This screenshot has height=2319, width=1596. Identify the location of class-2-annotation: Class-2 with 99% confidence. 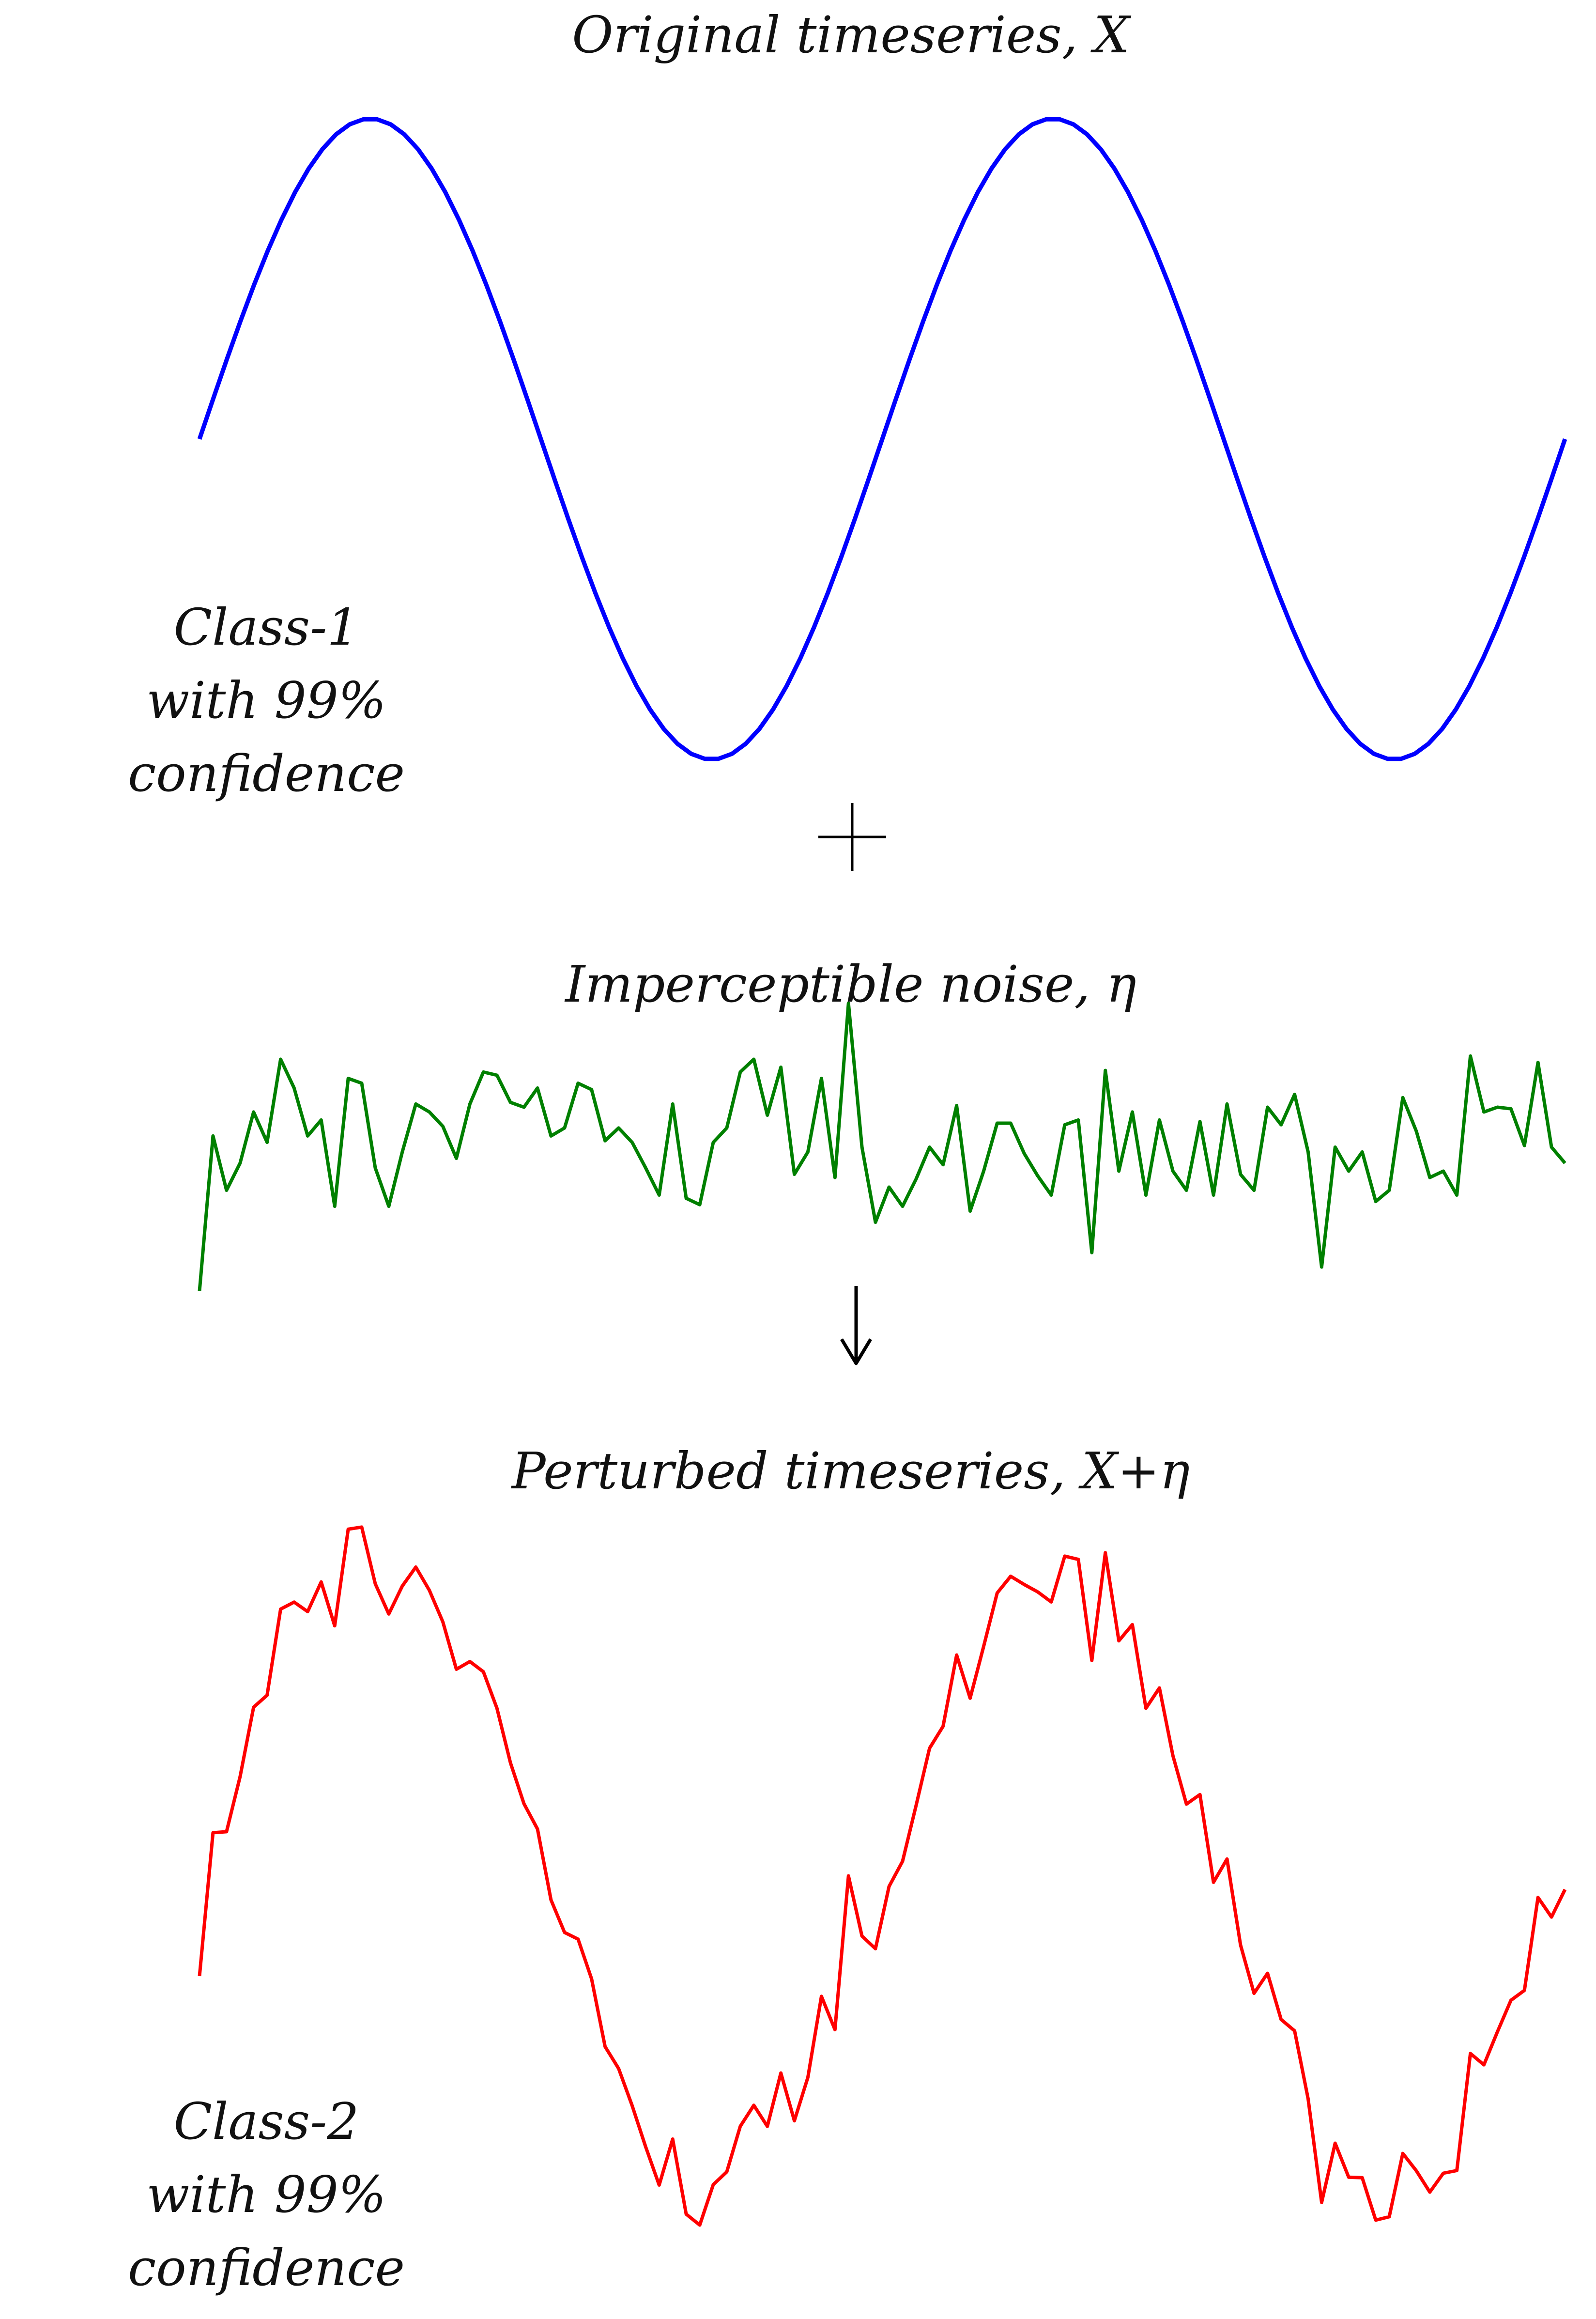
(266, 2194).